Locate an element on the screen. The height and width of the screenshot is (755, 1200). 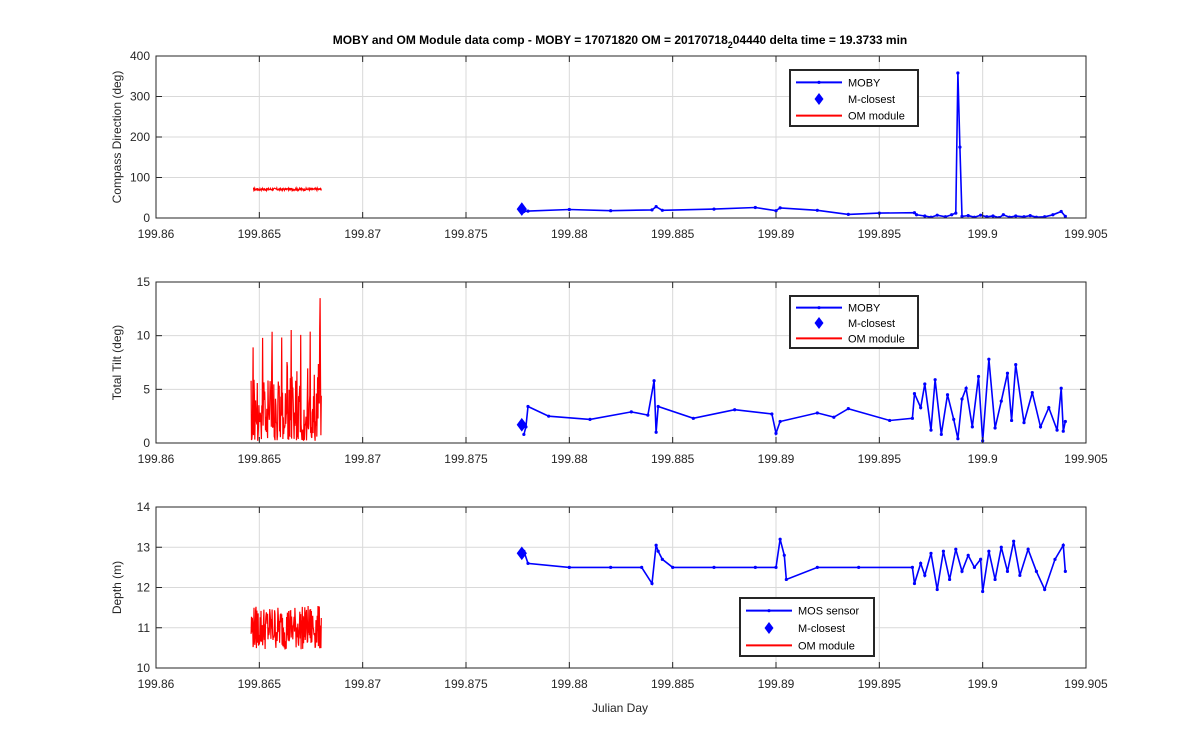
x-tick-label: 199.9 is located at coordinates (983, 684).